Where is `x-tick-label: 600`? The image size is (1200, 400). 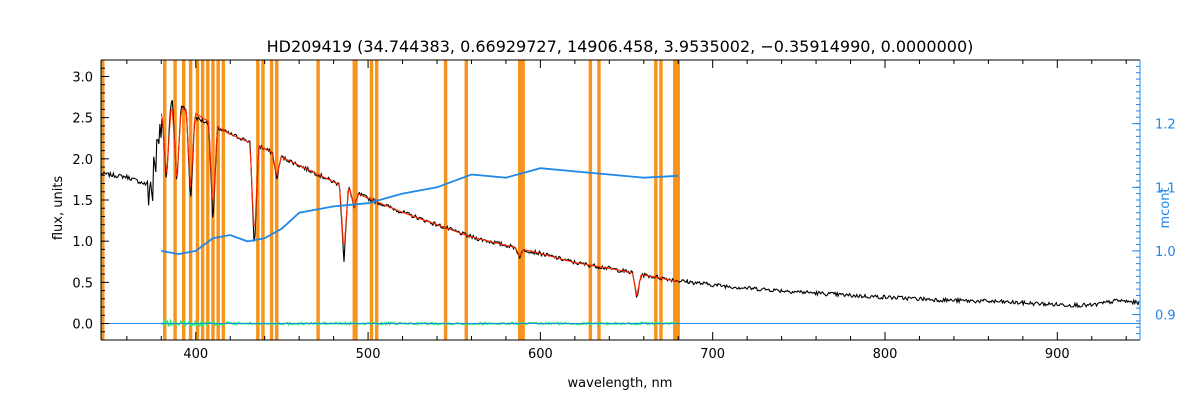
x-tick-label: 600 is located at coordinates (540, 354).